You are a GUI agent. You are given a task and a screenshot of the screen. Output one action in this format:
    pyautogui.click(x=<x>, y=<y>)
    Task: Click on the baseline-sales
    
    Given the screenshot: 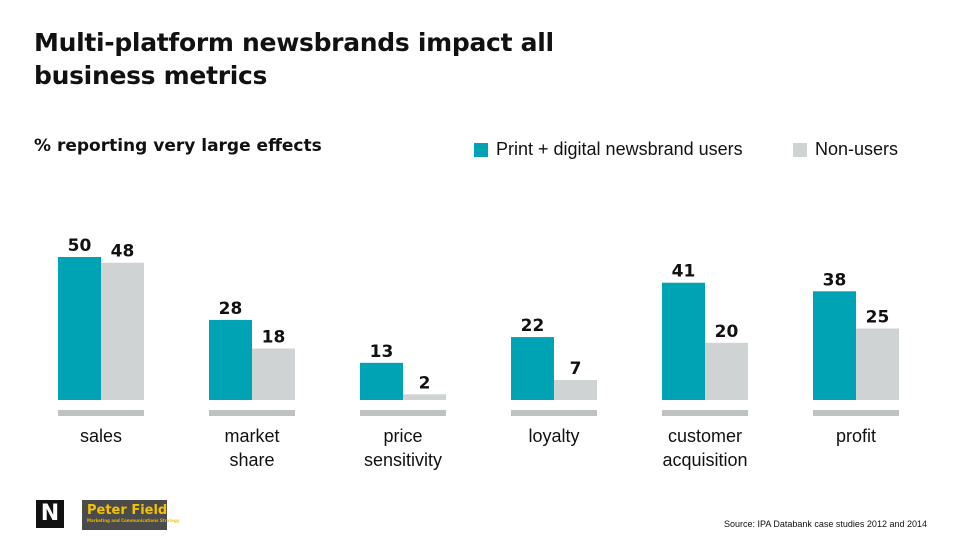 What is the action you would take?
    pyautogui.click(x=101, y=413)
    